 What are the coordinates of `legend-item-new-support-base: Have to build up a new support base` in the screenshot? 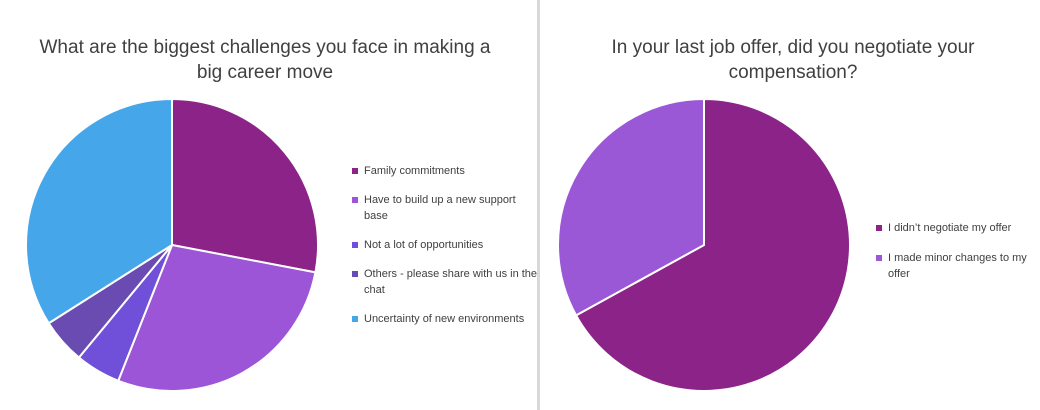 It's located at (447, 208).